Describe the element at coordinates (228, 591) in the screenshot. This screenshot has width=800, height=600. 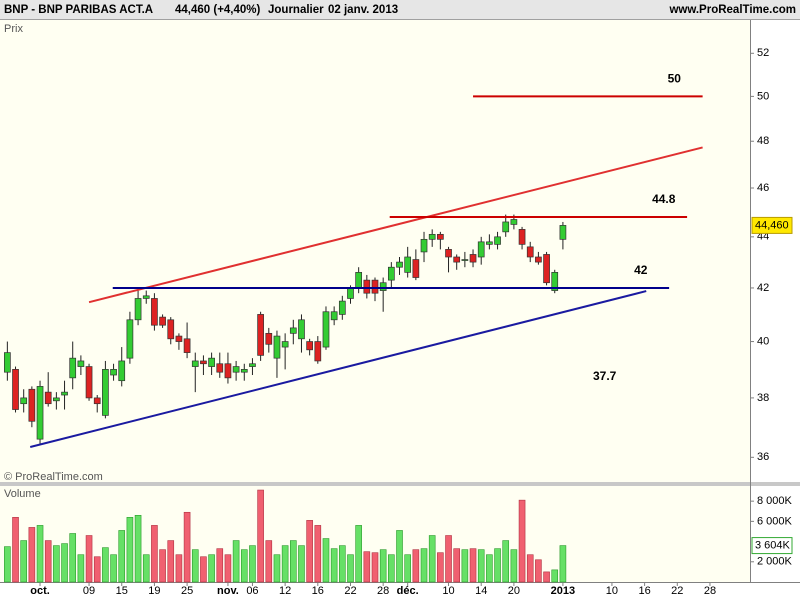
I see `x-tick-label: nov.` at that location.